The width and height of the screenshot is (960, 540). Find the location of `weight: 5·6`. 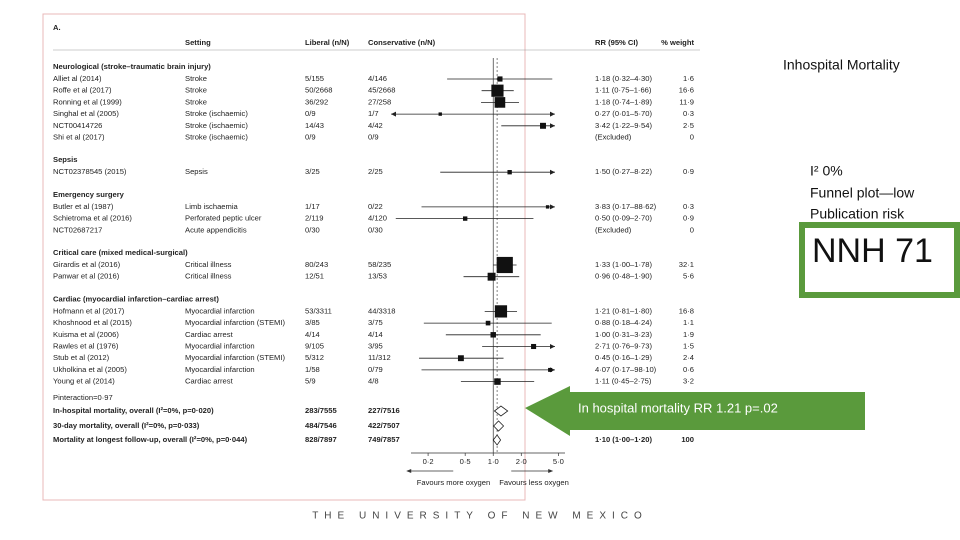

weight: 5·6 is located at coordinates (688, 276).